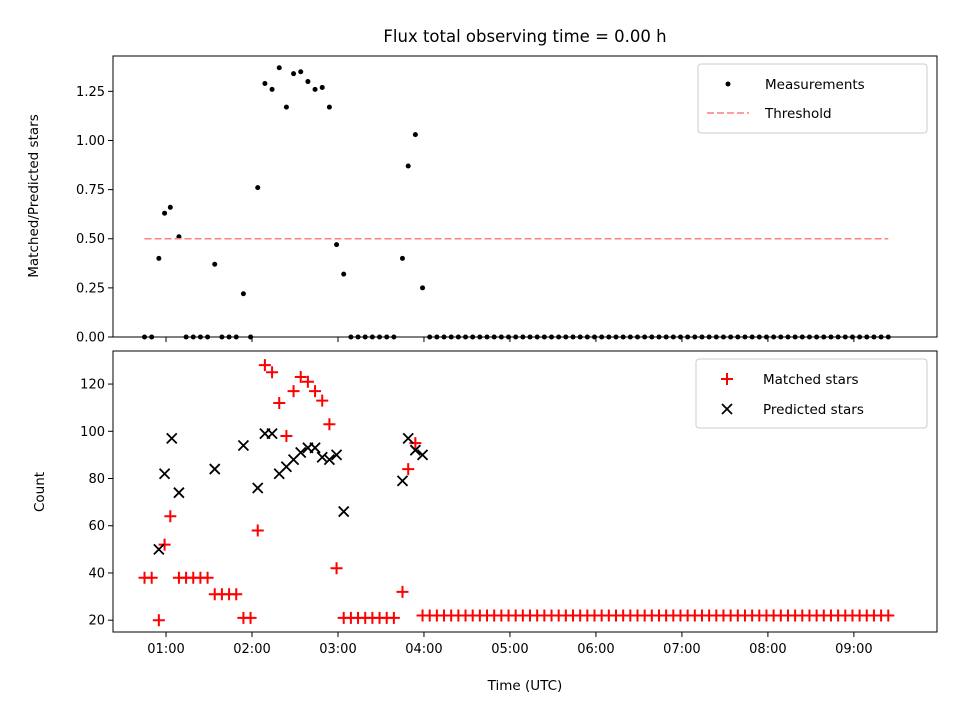  I want to click on y-tick-label: 20, so click(96, 621).